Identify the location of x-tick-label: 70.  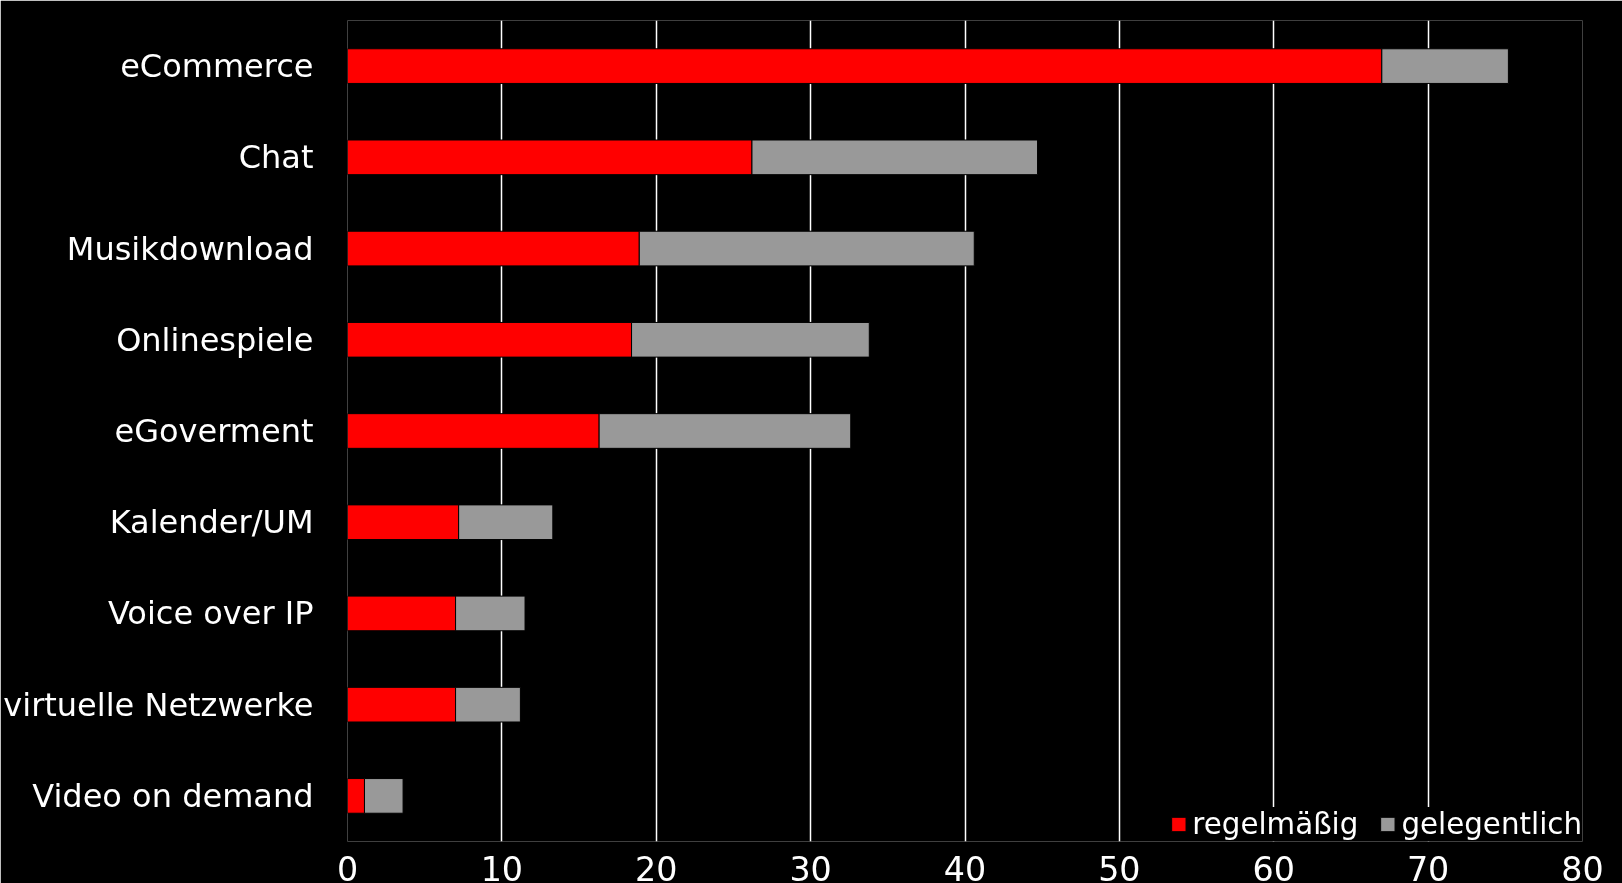
(1428, 866).